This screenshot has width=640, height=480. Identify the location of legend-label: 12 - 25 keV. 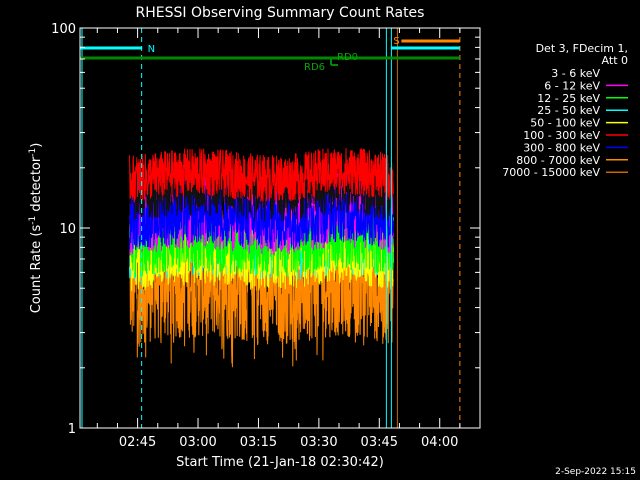
(568, 98).